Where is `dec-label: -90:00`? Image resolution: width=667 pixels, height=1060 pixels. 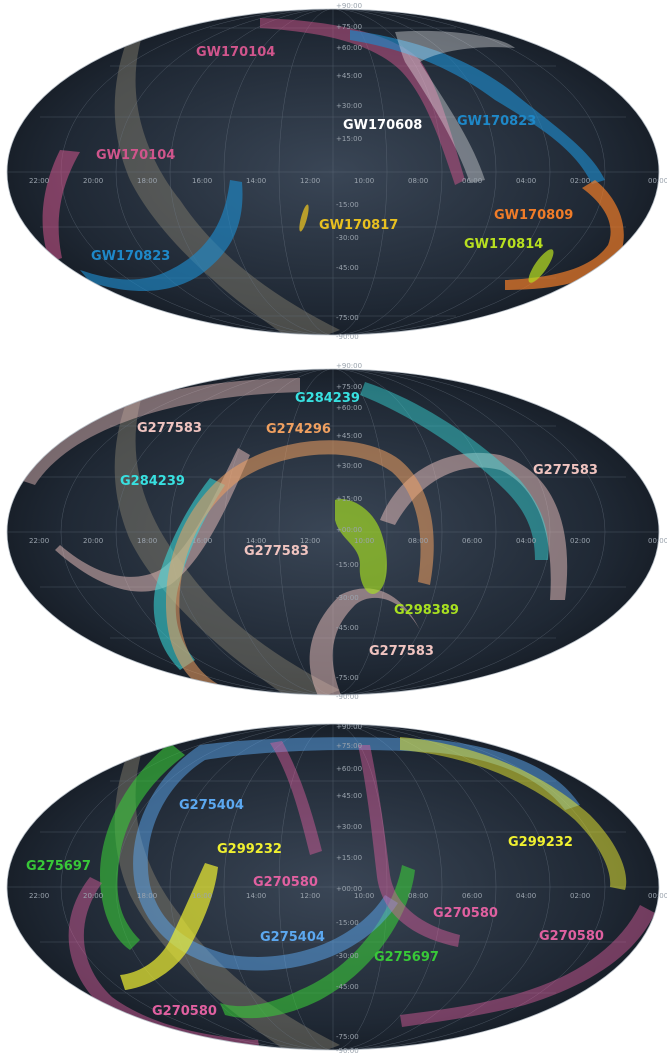
dec-label: -90:00 is located at coordinates (347, 1051).